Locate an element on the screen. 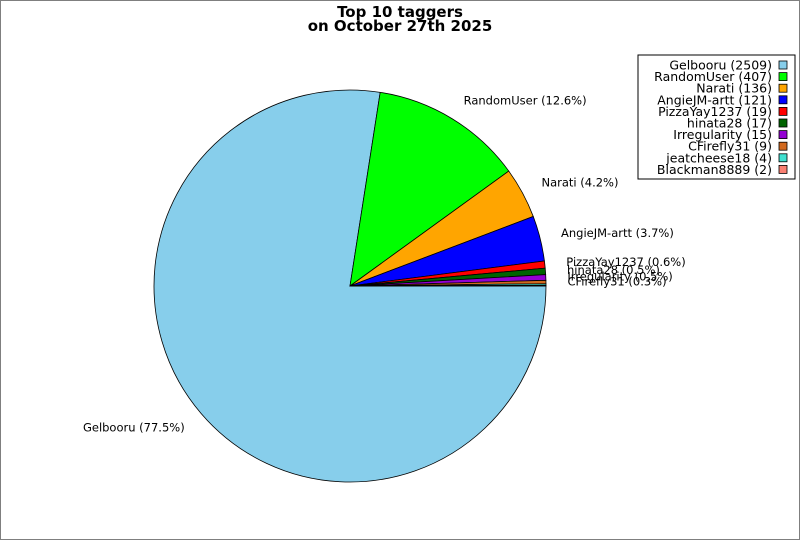  slice-label-pizzayay1237: PizzaYay1237 (0.6%) is located at coordinates (625, 262).